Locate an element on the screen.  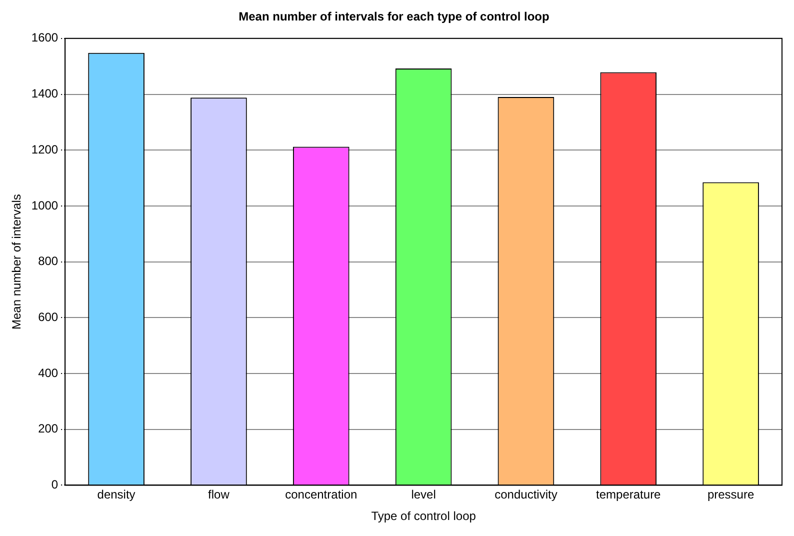
x-tick-label: temperature is located at coordinates (629, 495).